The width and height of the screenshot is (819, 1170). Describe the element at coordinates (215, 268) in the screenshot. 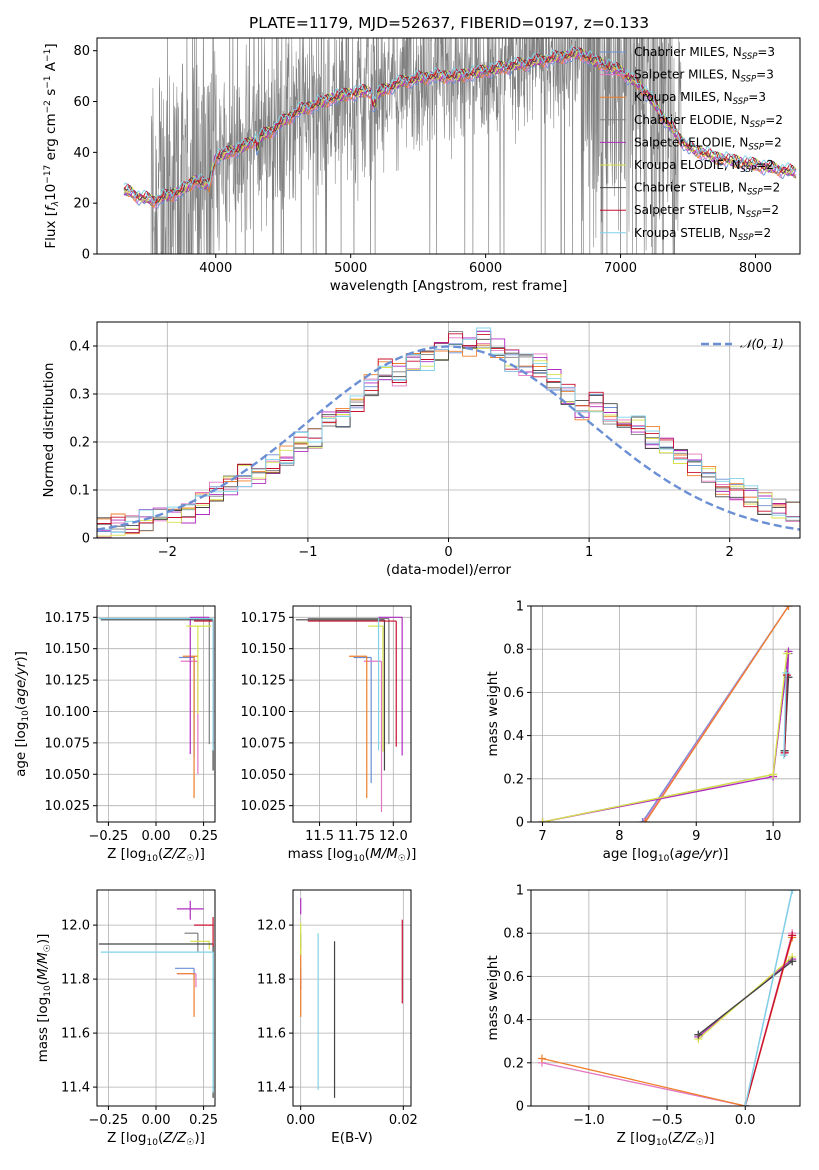

I see `x-tick-label: 4000` at that location.